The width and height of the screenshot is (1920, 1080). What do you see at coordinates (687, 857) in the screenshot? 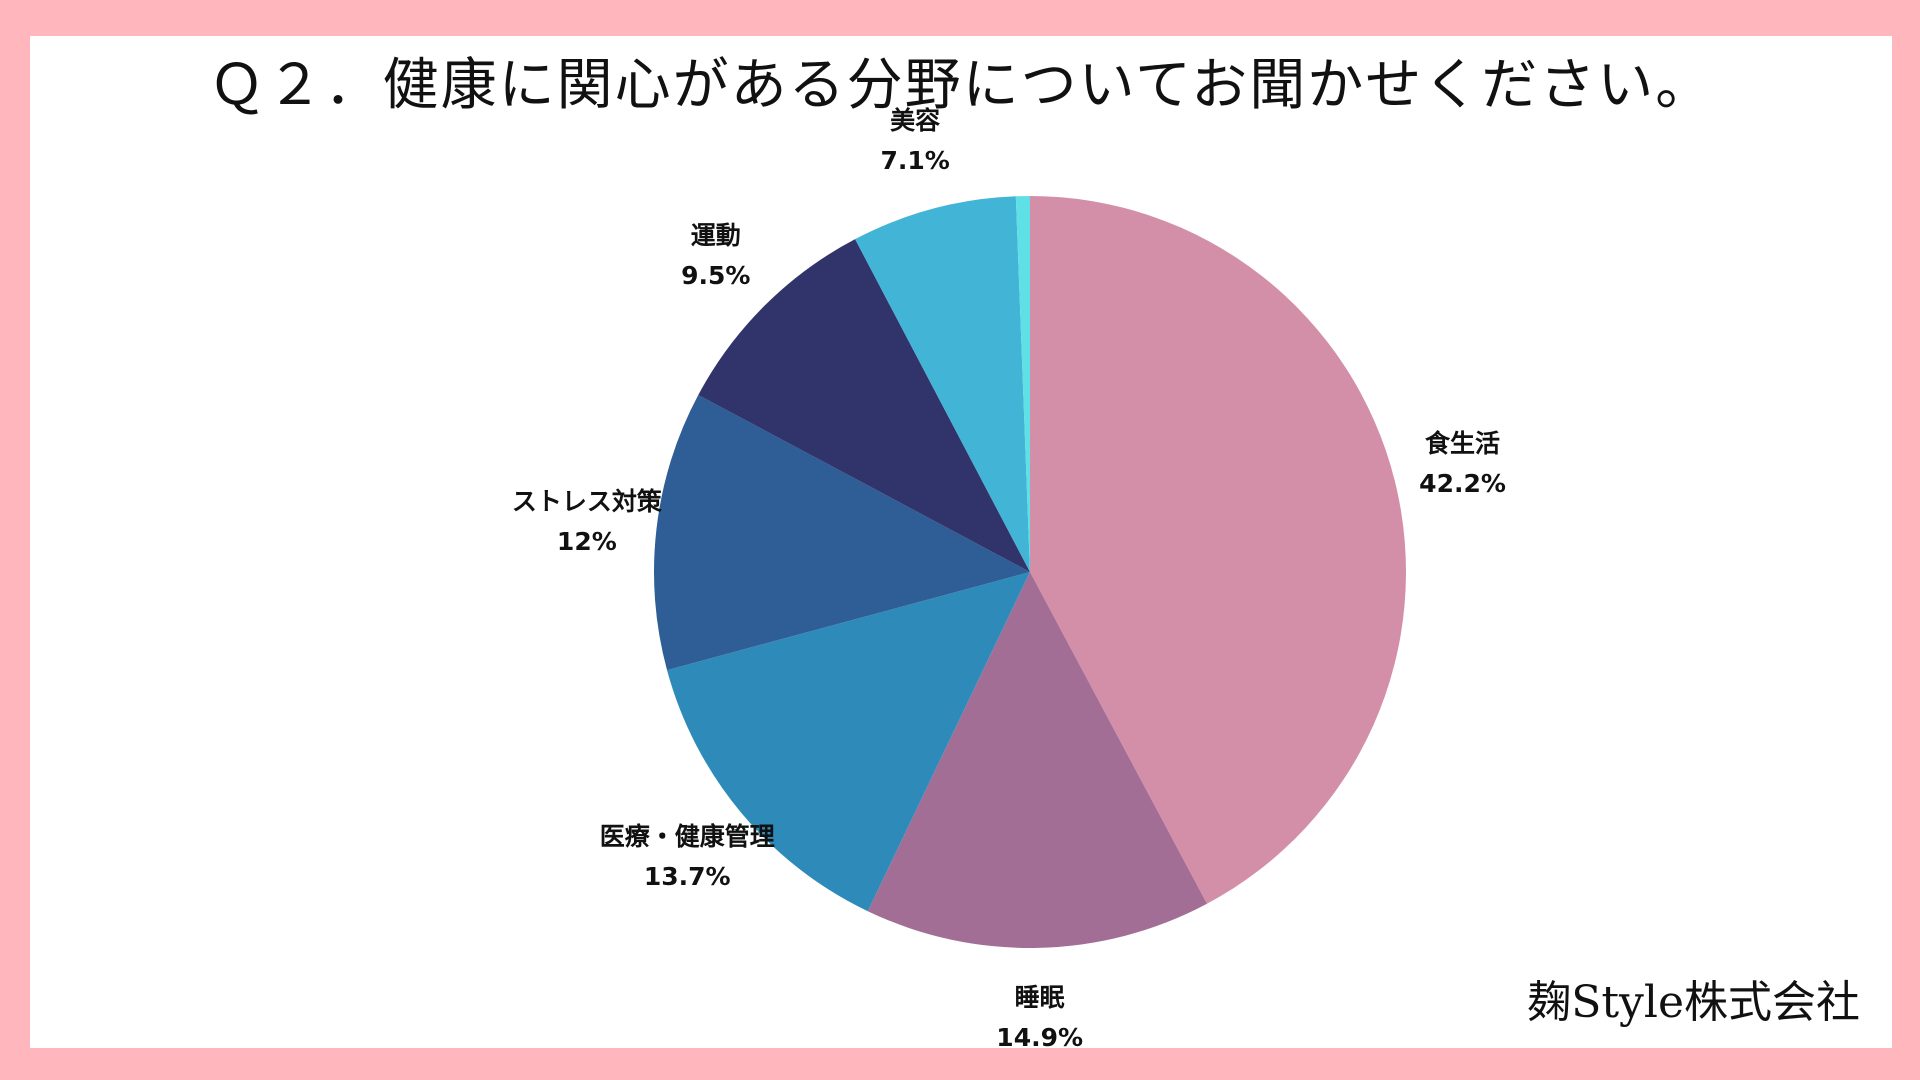
I see `slice-label: 医療・健康管理 13.7%` at bounding box center [687, 857].